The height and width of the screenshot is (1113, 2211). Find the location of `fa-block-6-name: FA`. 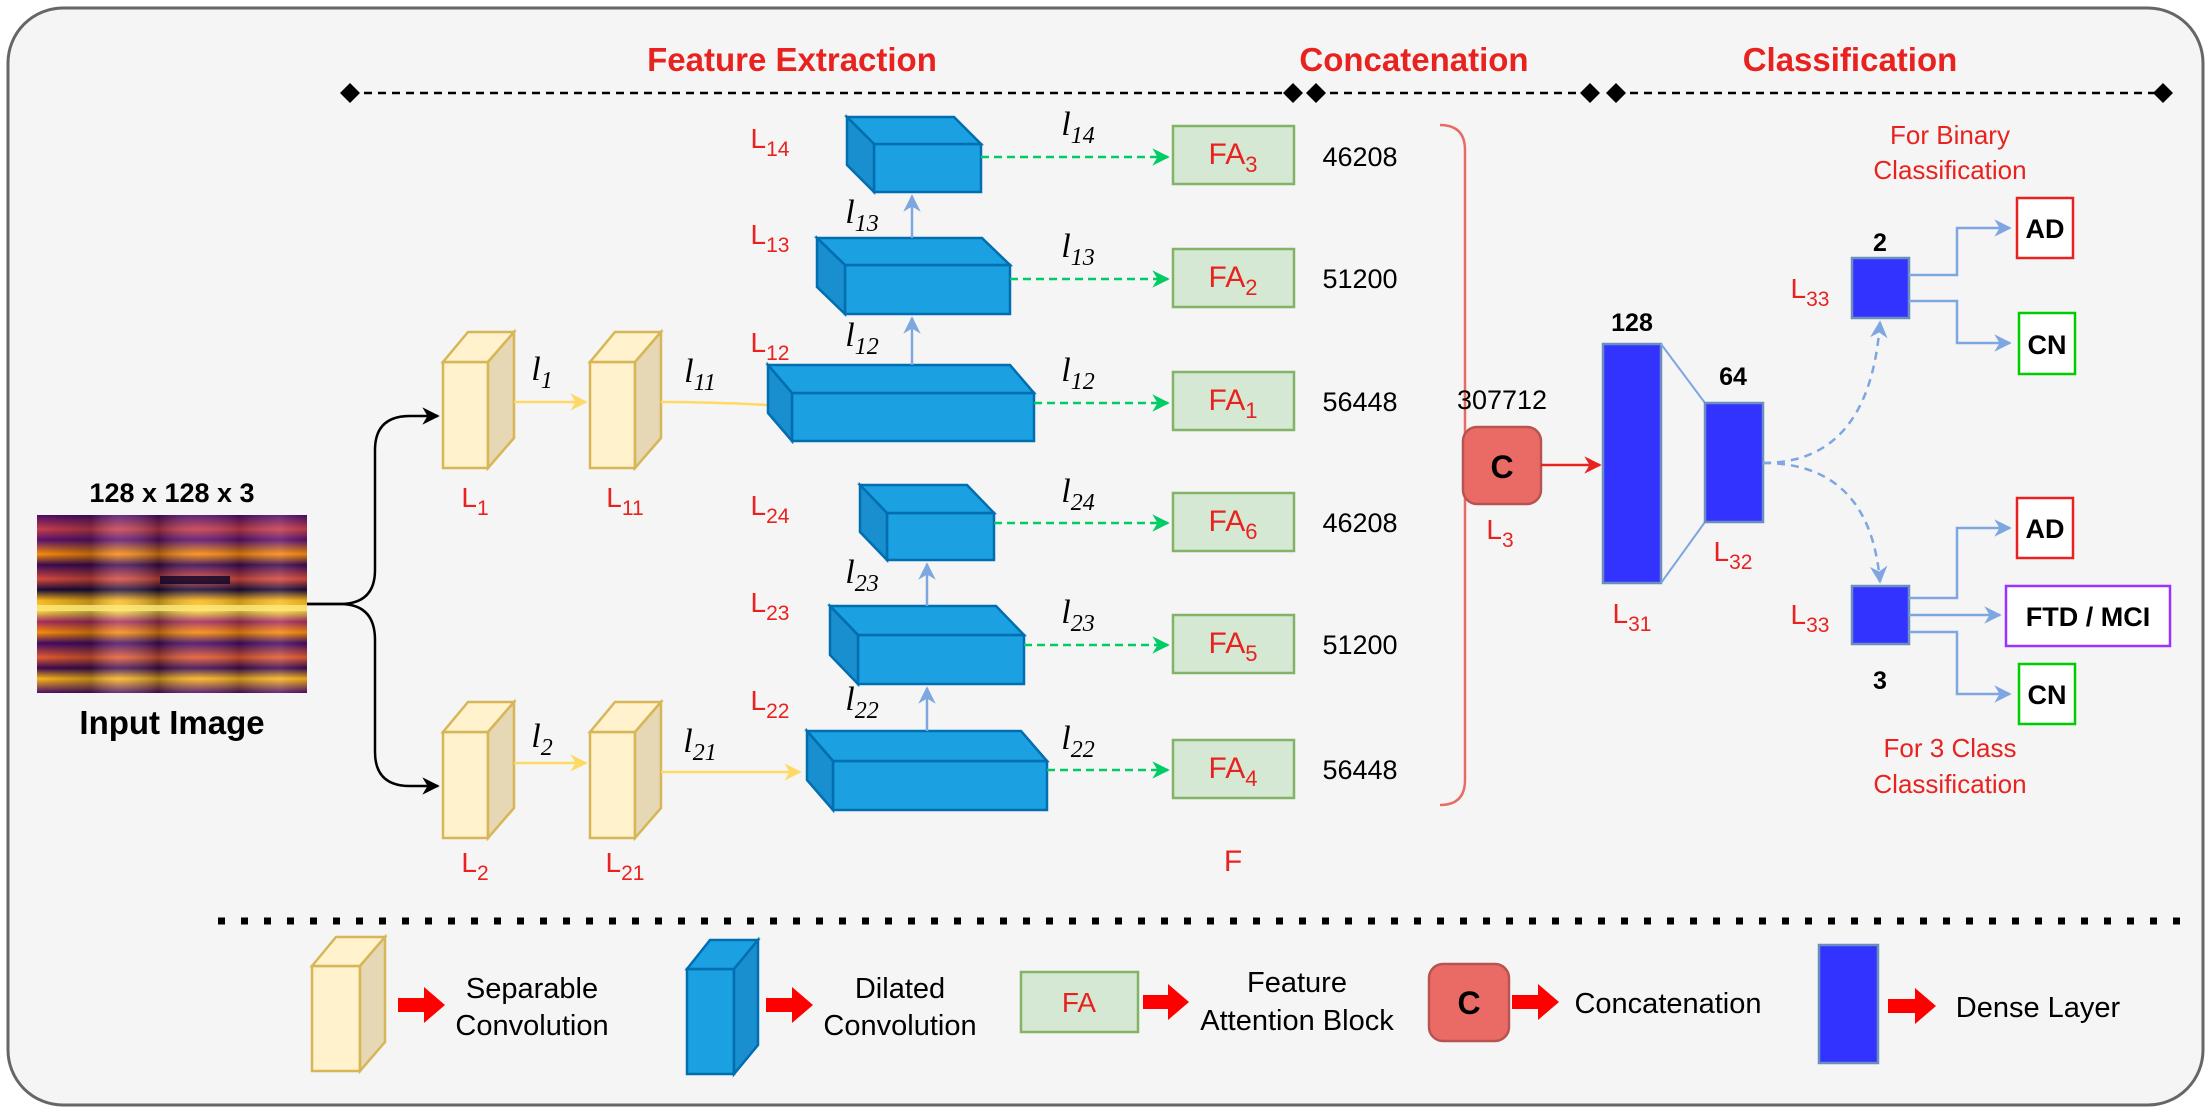

fa-block-6-name: FA is located at coordinates (1227, 521).